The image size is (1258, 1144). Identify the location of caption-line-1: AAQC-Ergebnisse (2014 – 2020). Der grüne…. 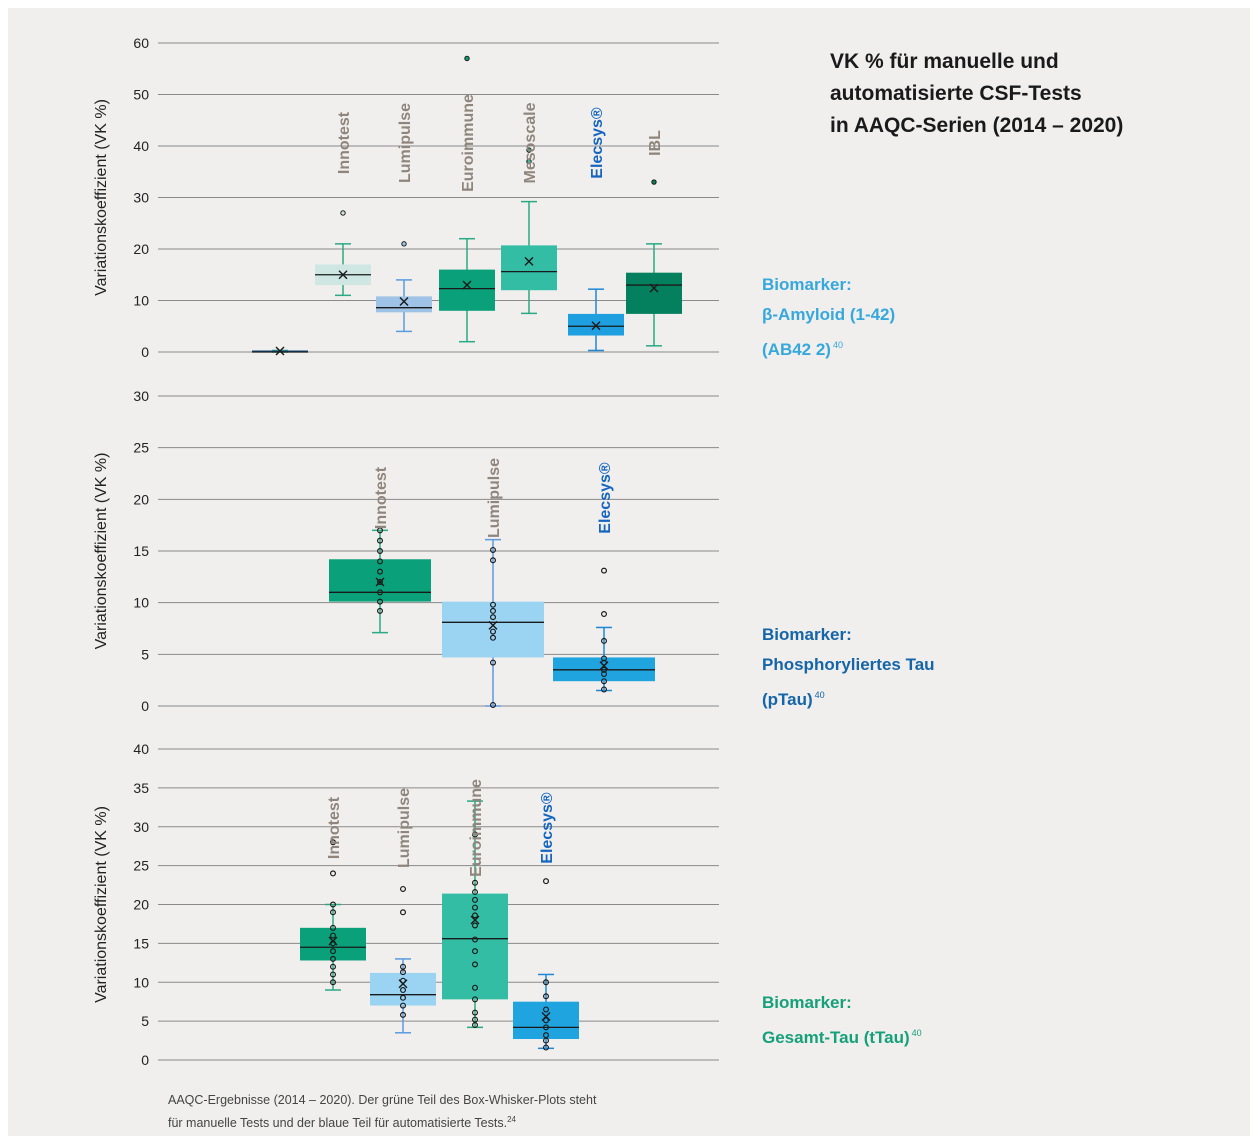
(382, 1100).